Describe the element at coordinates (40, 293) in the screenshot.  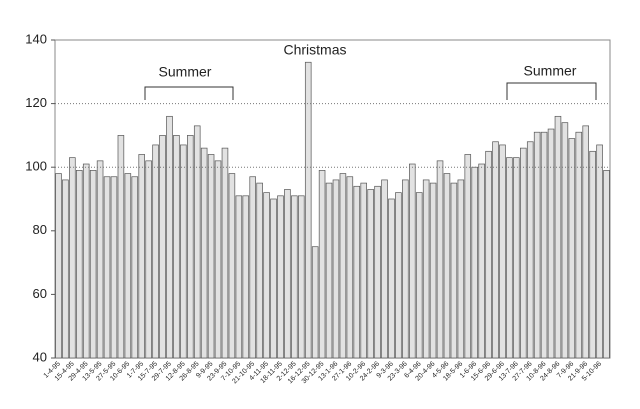
I see `y-tick-label: 60` at that location.